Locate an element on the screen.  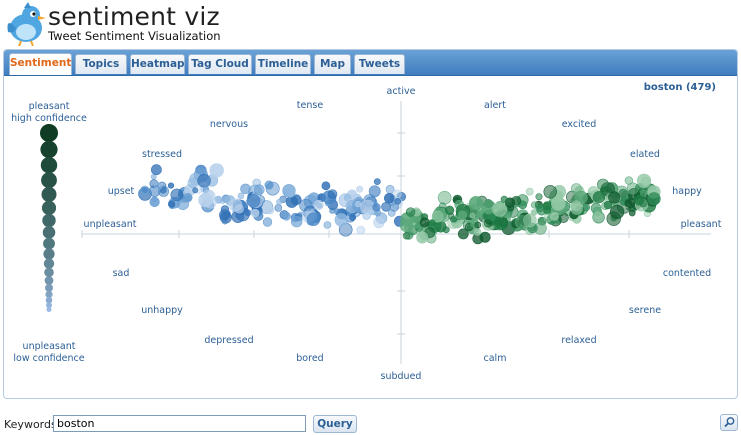
tab-tweets: Tweets is located at coordinates (379, 64).